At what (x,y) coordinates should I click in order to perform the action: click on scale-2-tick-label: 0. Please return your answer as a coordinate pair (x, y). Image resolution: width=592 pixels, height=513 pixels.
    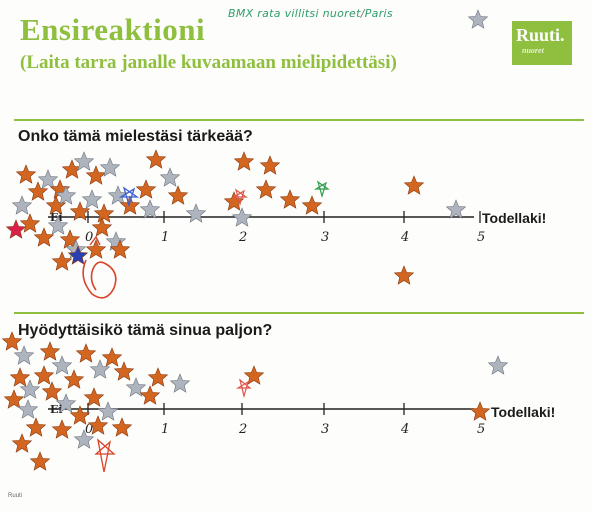
    Looking at the image, I should click on (89, 429).